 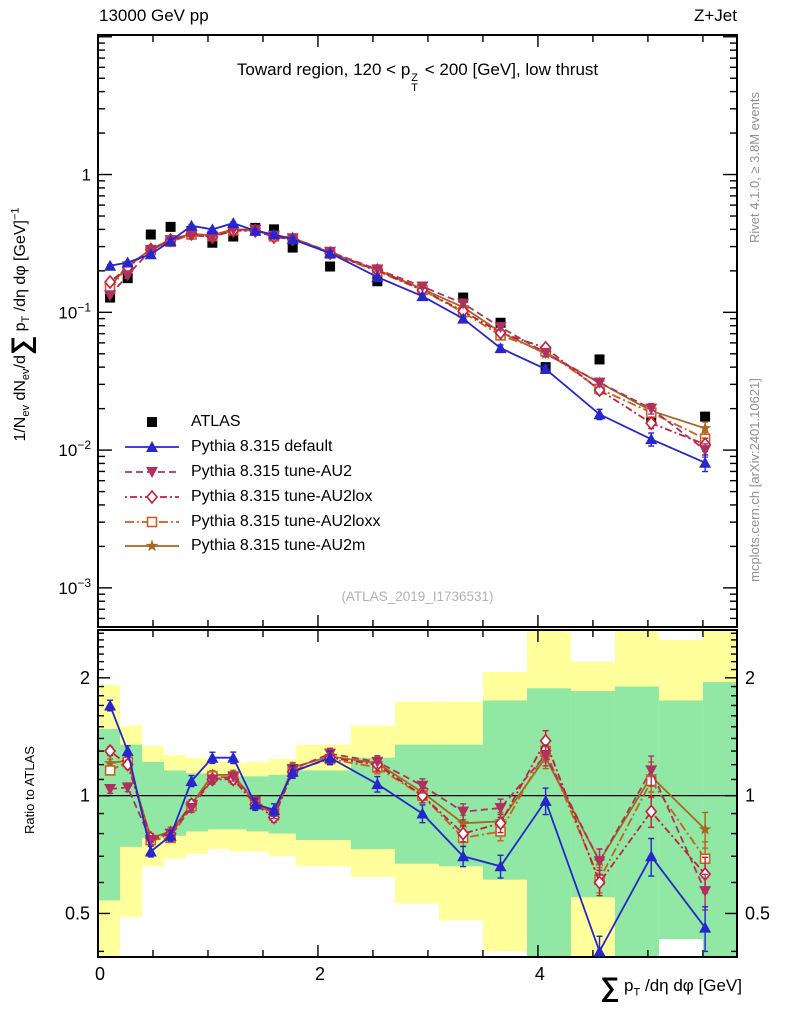 I want to click on legend-label: ATLAS, so click(x=216, y=422).